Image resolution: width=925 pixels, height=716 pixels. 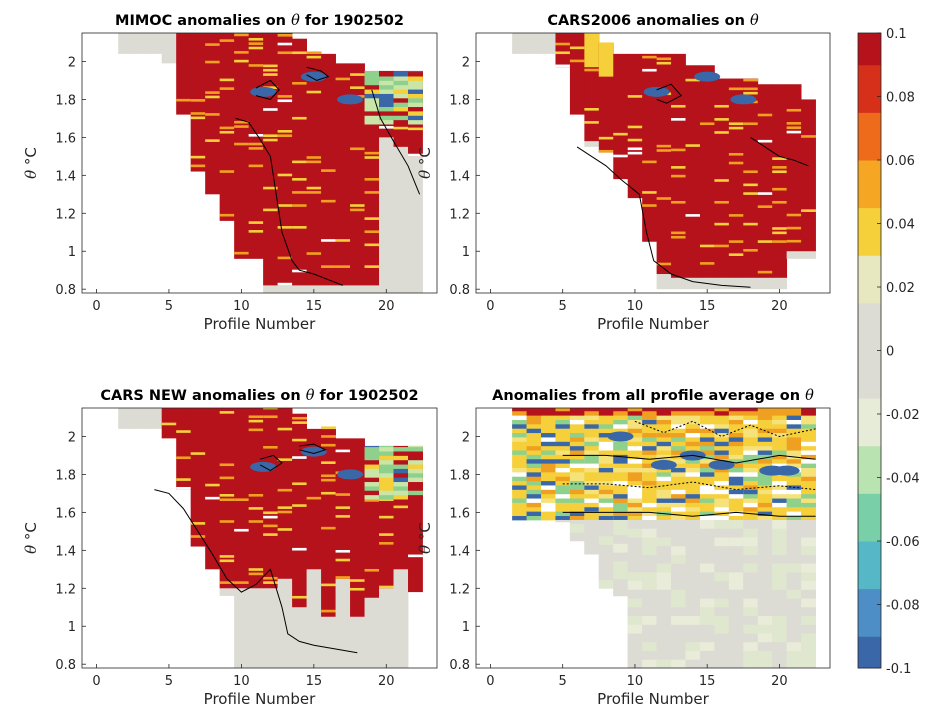 I want to click on y-tick-label: 2, so click(x=466, y=62).